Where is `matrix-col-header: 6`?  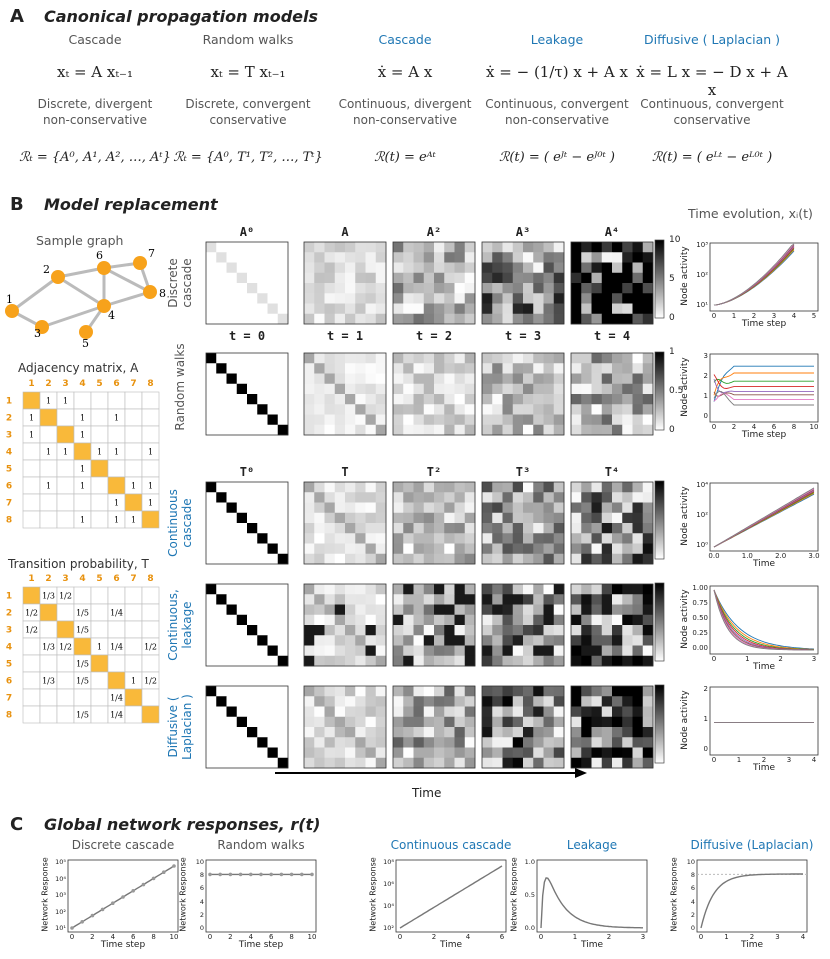 matrix-col-header: 6 is located at coordinates (116, 579).